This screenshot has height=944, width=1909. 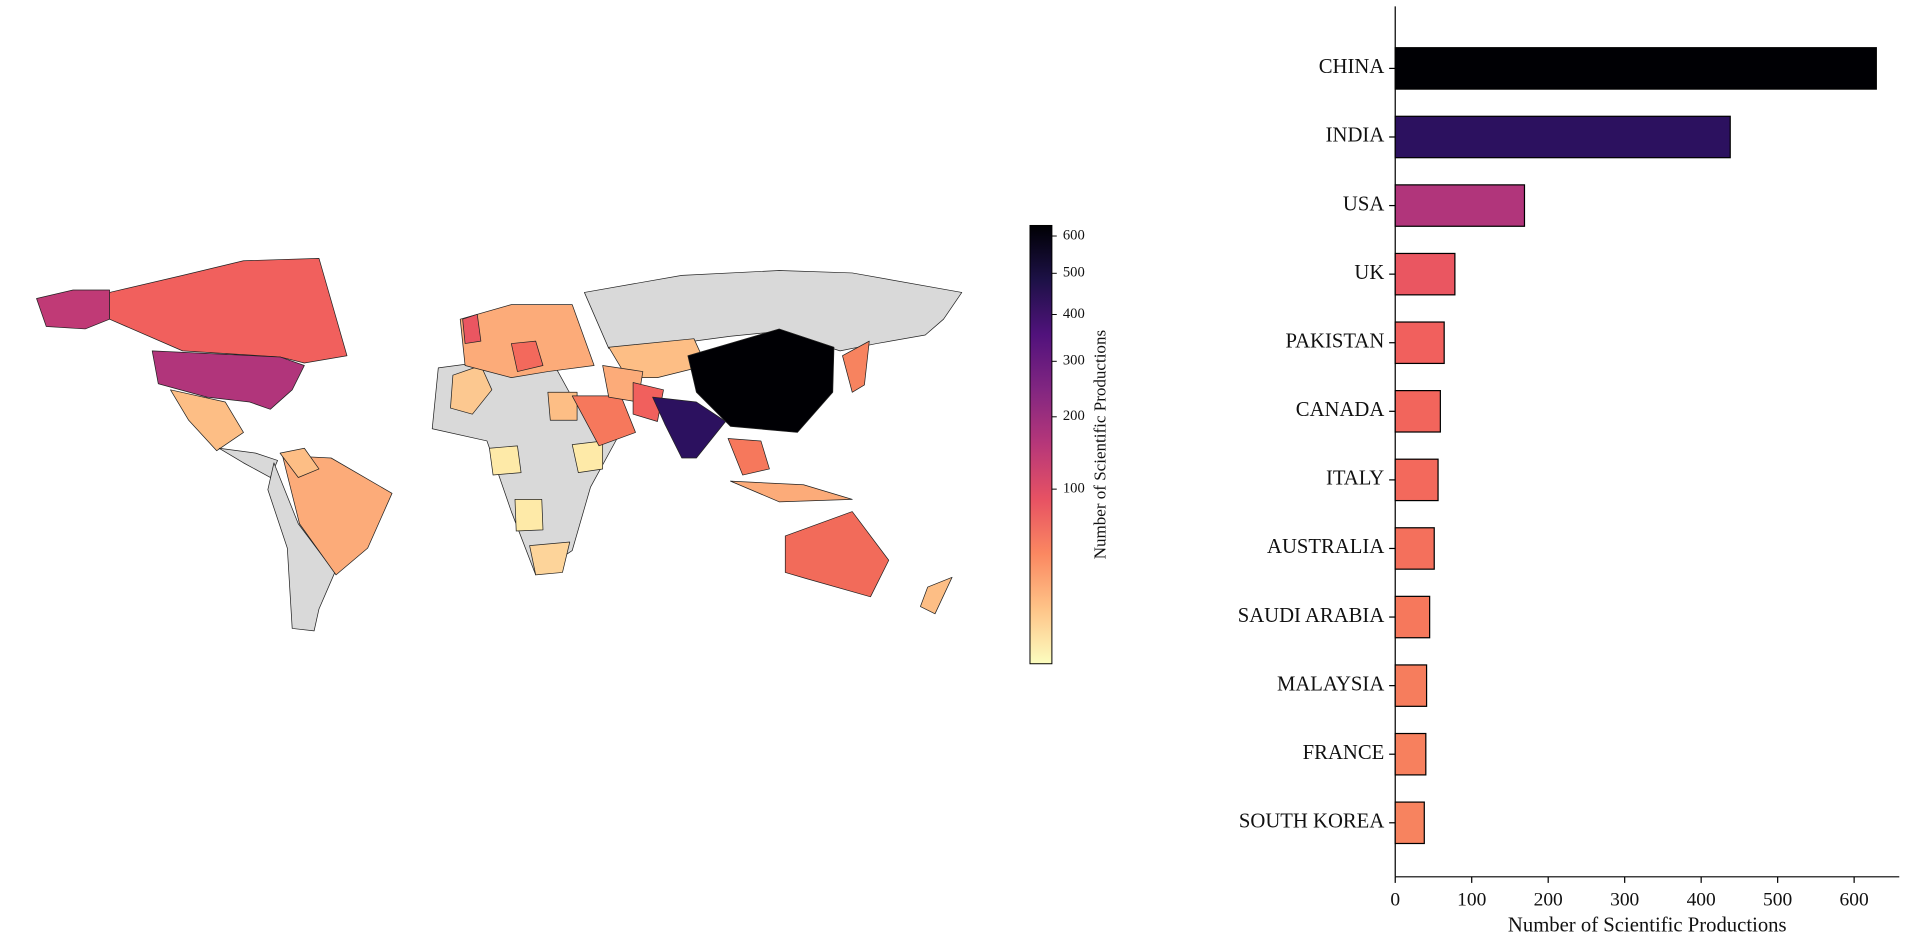 What do you see at coordinates (1311, 616) in the screenshot?
I see `y-tick-label: SAUDI ARABIA` at bounding box center [1311, 616].